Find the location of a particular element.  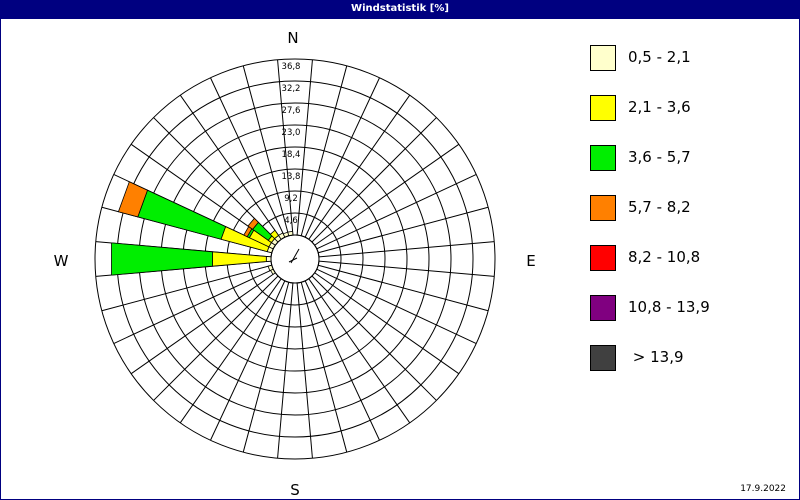

legend-item: 2,1 - 3,6 is located at coordinates (690, 108).